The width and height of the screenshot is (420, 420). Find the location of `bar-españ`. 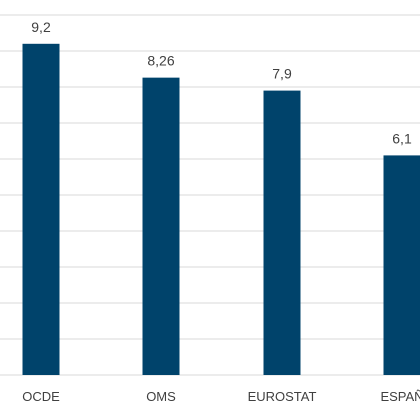

bar-españ is located at coordinates (401, 265).